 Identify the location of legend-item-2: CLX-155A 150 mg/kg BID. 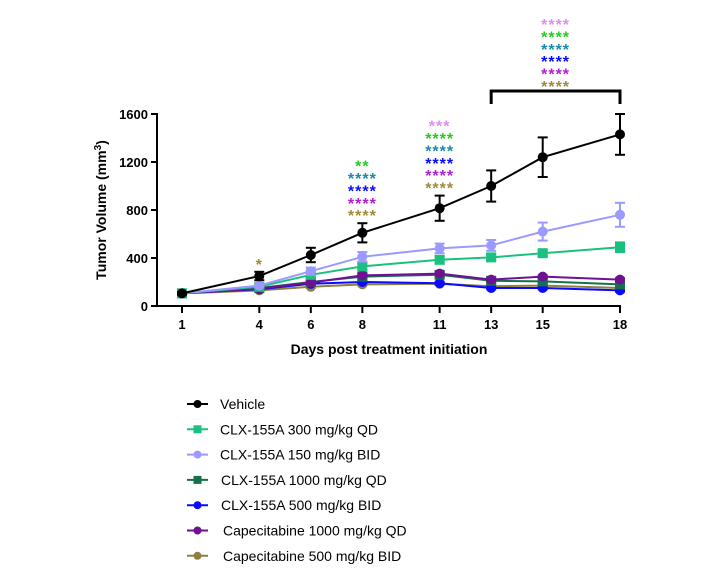
(283, 455).